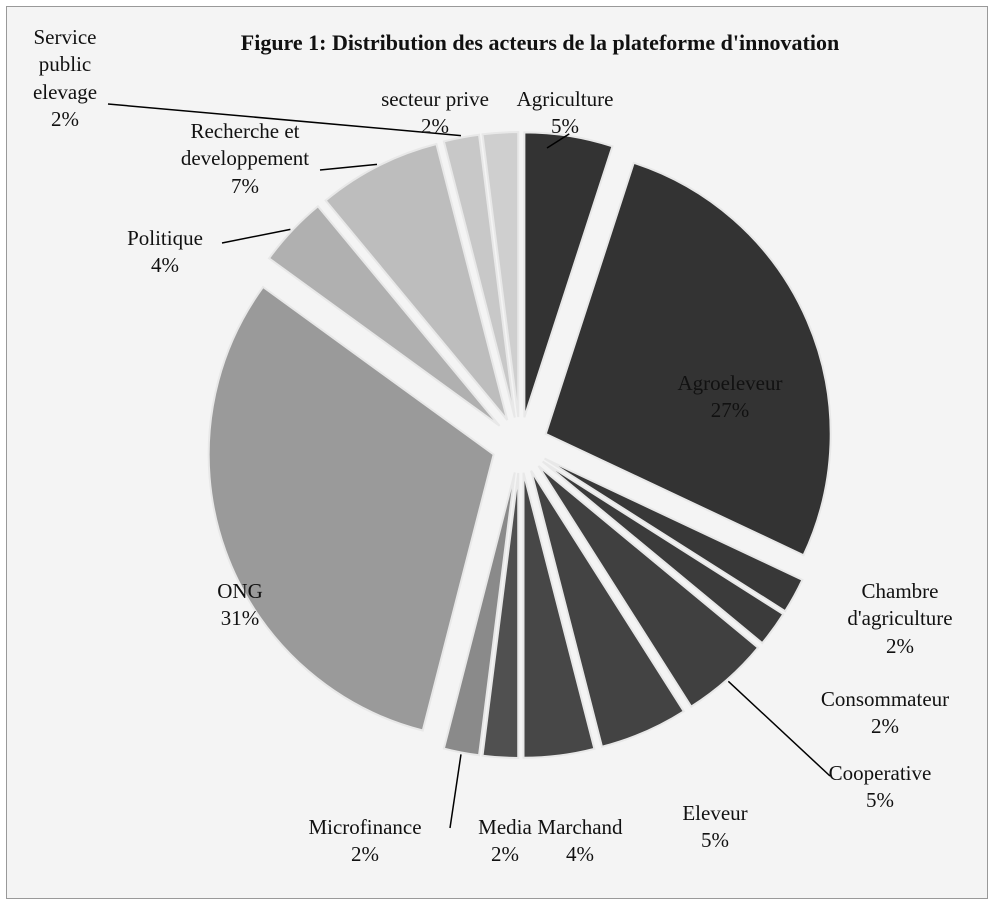 This screenshot has width=996, height=907. I want to click on slice-label: Consommateur 2%, so click(885, 713).